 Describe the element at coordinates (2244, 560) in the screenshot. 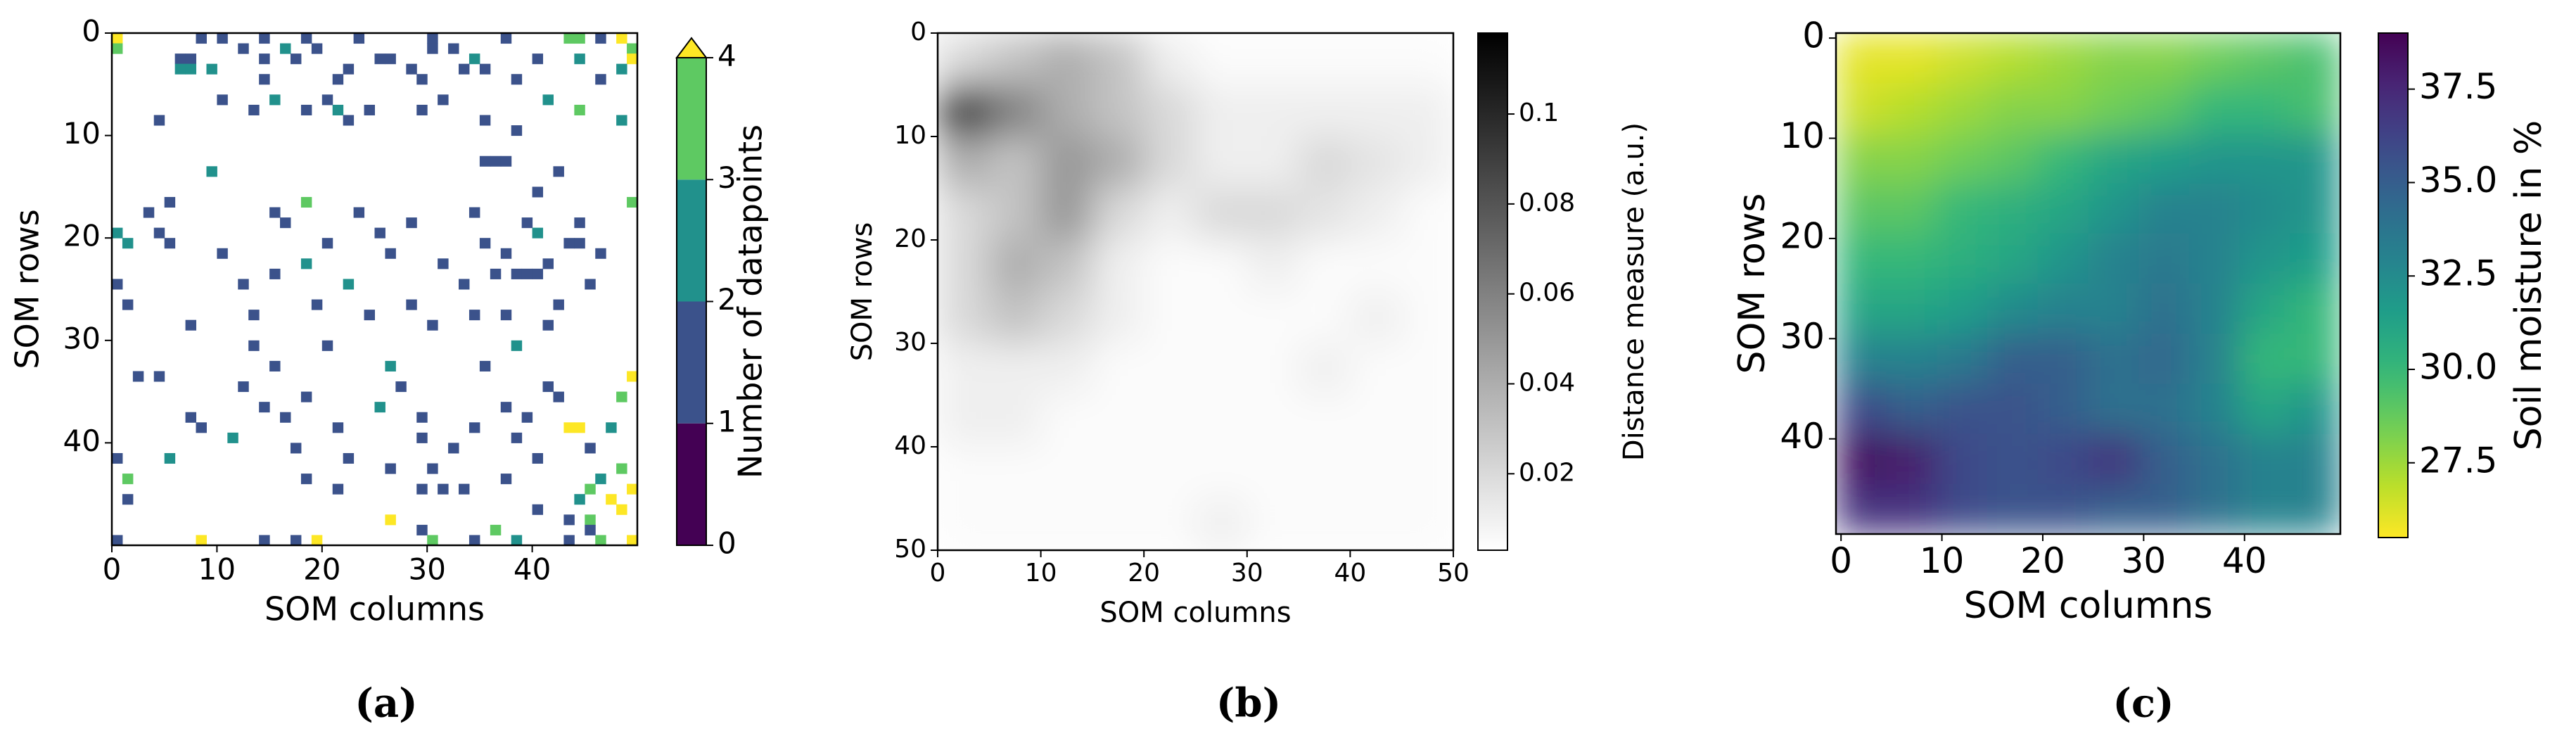

I see `x-tick-label: 40` at that location.